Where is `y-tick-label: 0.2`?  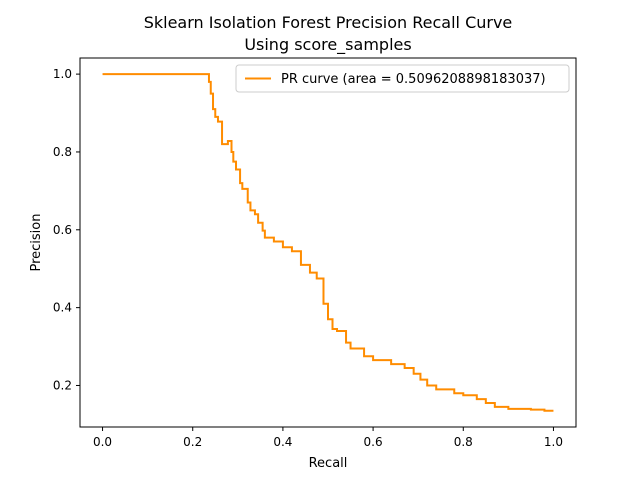 y-tick-label: 0.2 is located at coordinates (62, 385).